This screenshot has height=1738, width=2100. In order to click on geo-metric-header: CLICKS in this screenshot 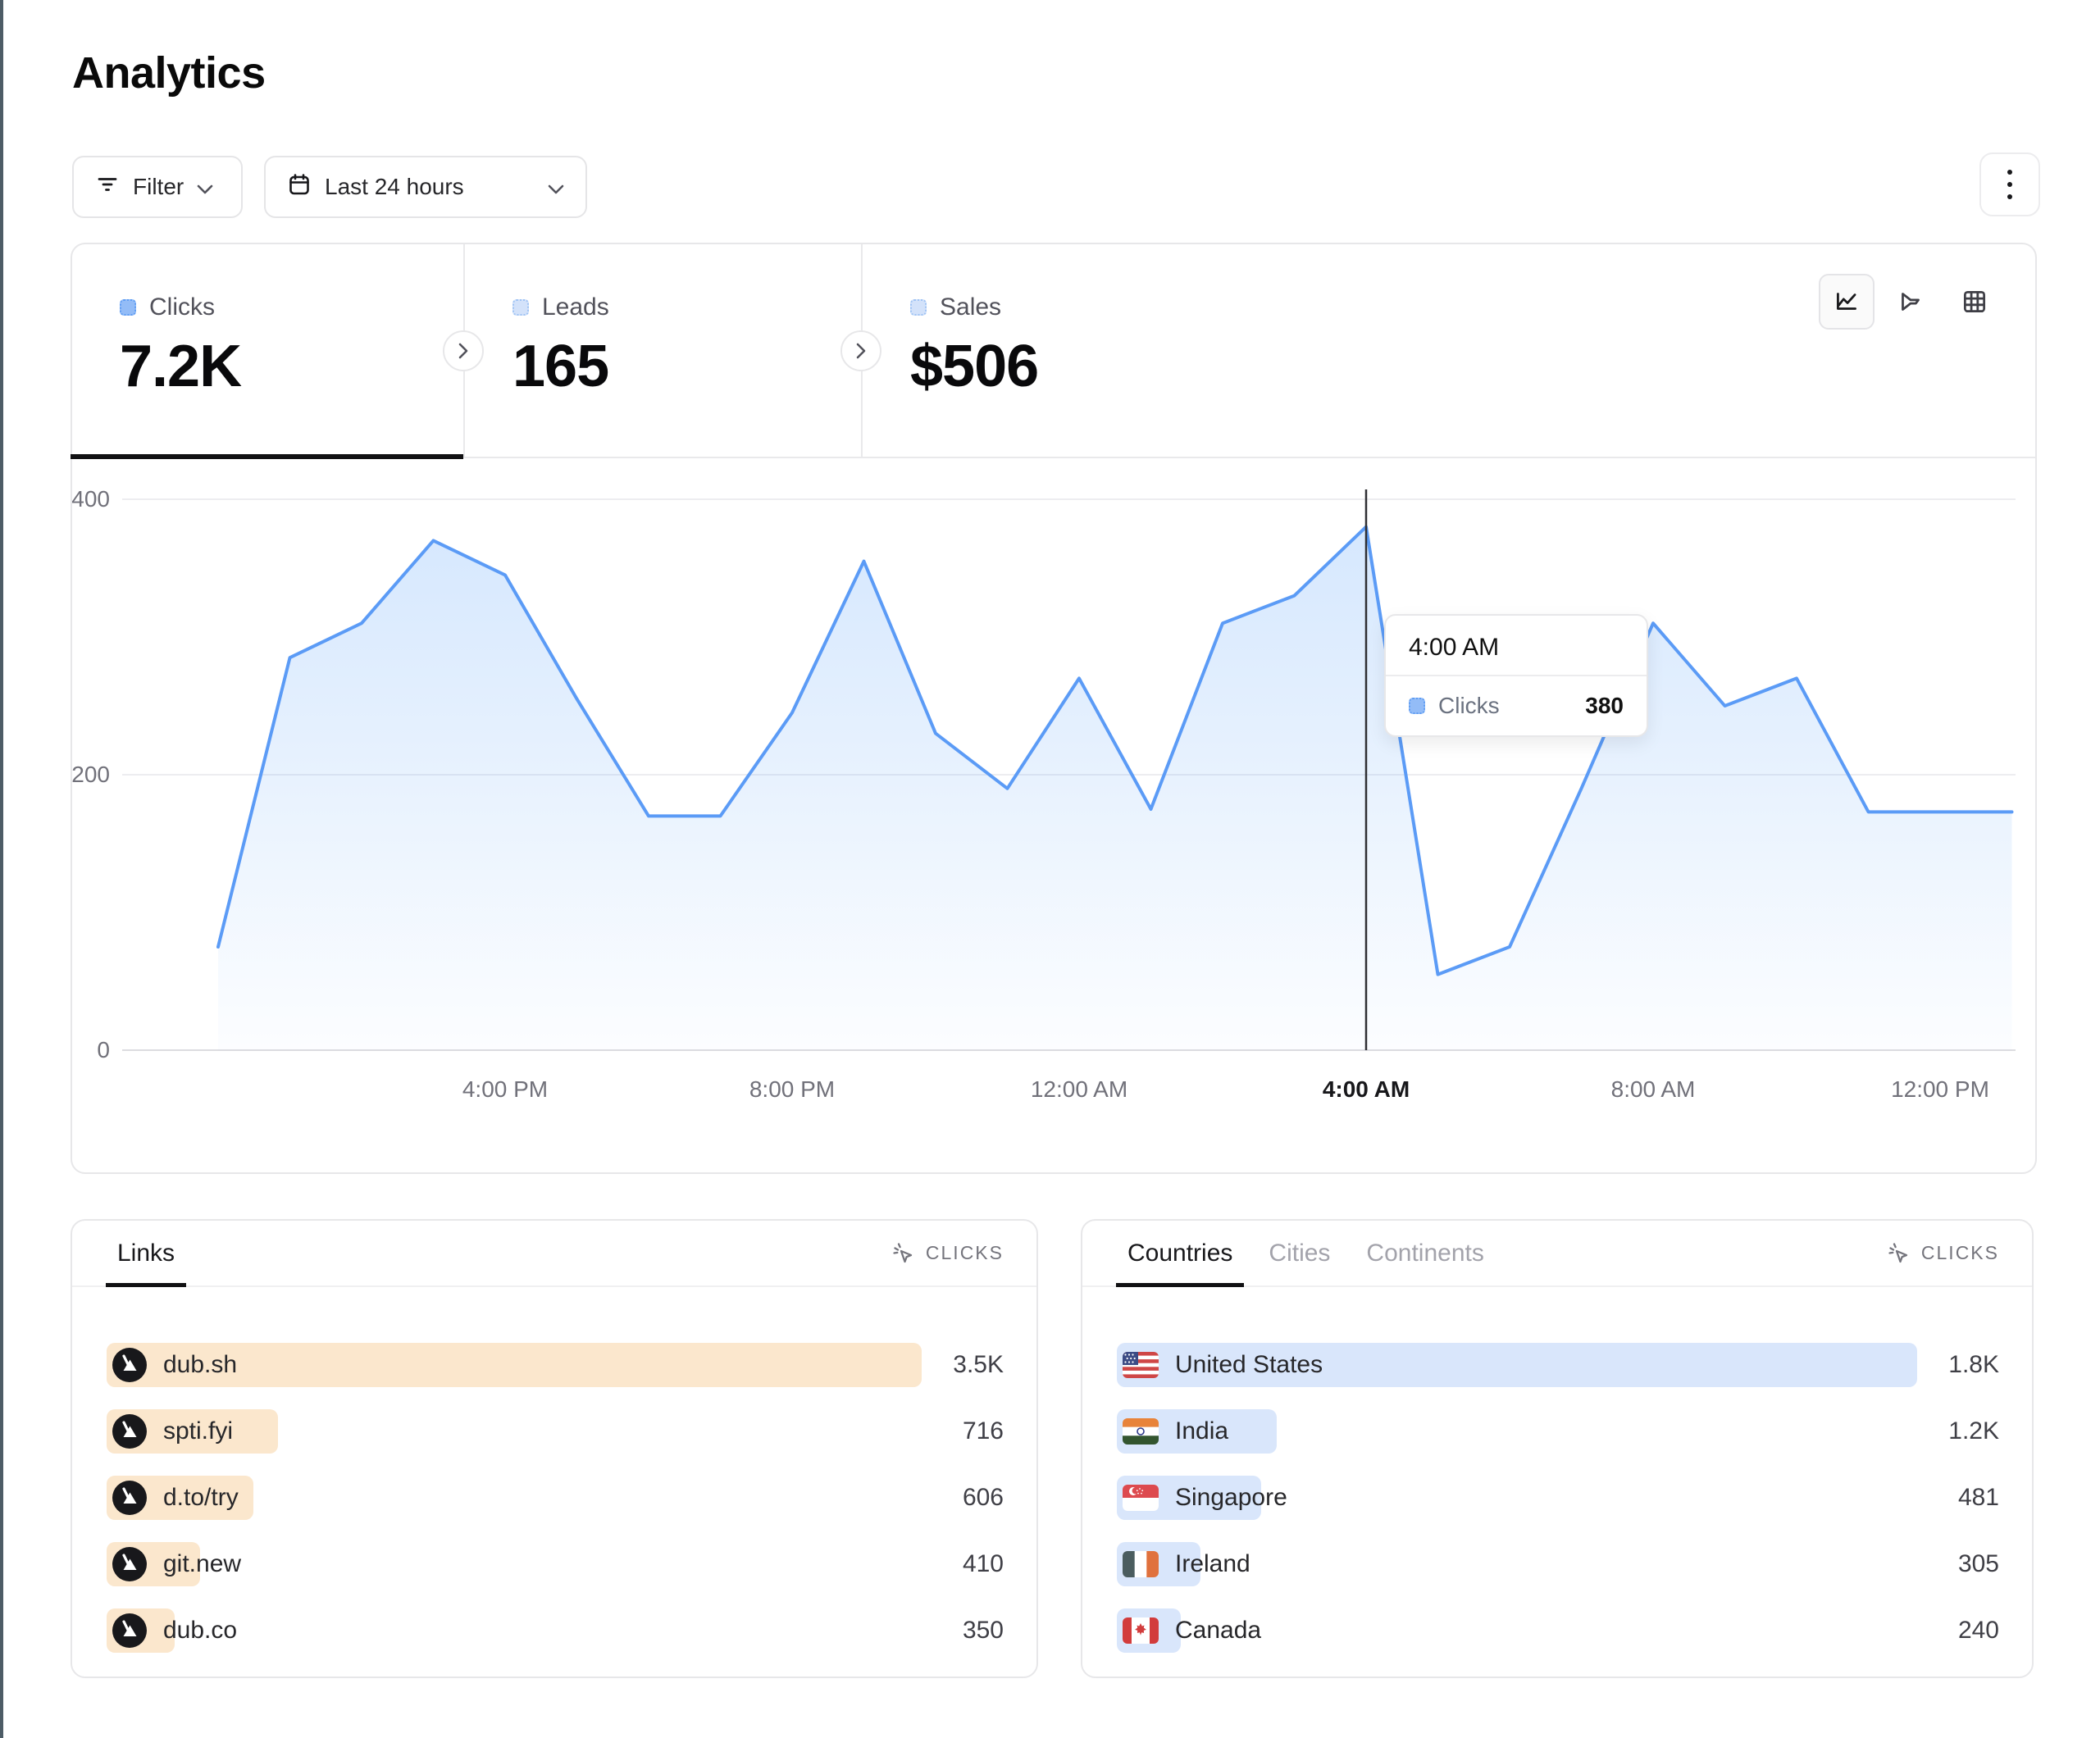, I will do `click(1943, 1253)`.